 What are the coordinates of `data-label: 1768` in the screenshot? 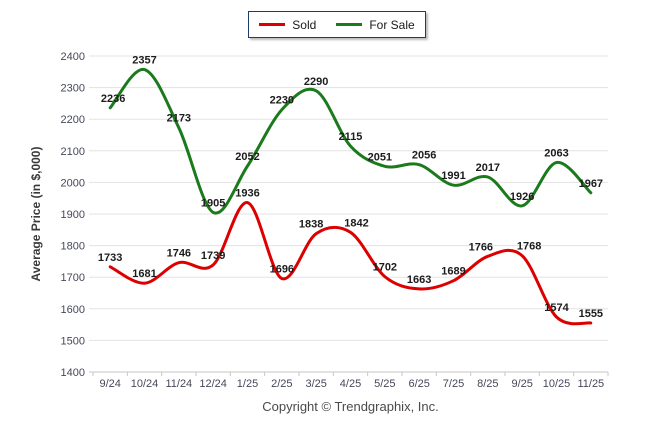 It's located at (529, 247).